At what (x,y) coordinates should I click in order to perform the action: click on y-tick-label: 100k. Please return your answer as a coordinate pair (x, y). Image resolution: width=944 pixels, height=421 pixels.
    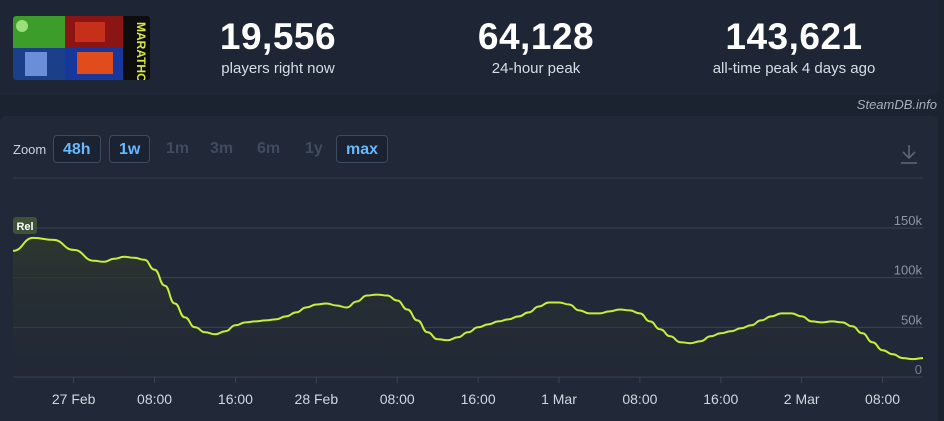
    Looking at the image, I should click on (908, 270).